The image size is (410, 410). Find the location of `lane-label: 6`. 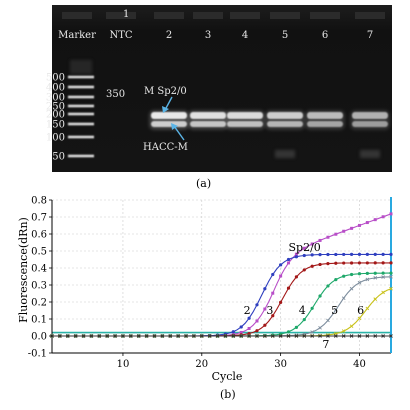

lane-label: 6 is located at coordinates (325, 35).